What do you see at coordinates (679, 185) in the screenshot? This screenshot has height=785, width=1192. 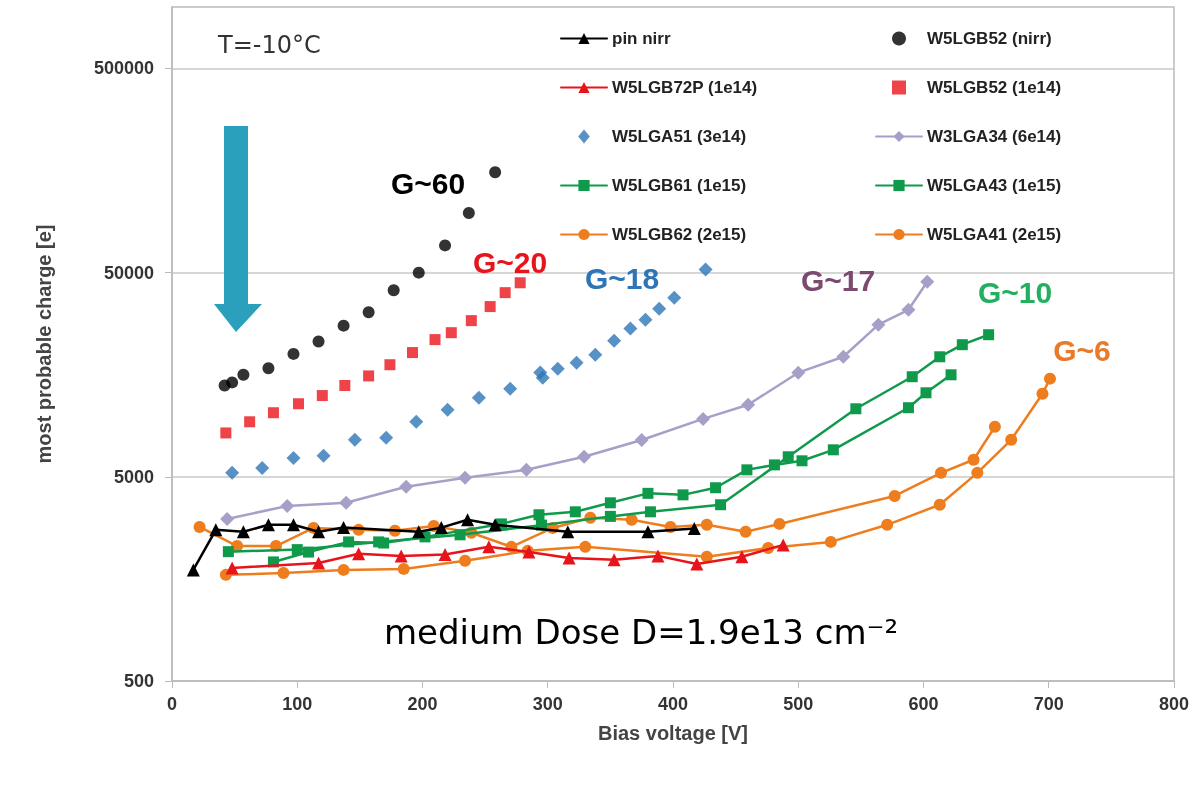 I see `legend-label: W5LGB61 (1e15)` at bounding box center [679, 185].